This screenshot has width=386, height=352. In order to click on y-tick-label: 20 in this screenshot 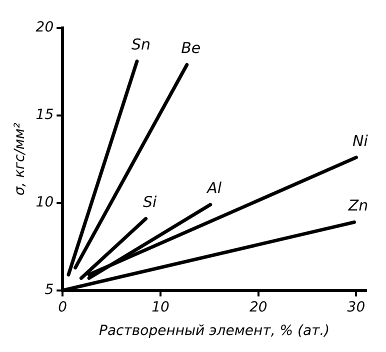, I will do `click(45, 28)`.